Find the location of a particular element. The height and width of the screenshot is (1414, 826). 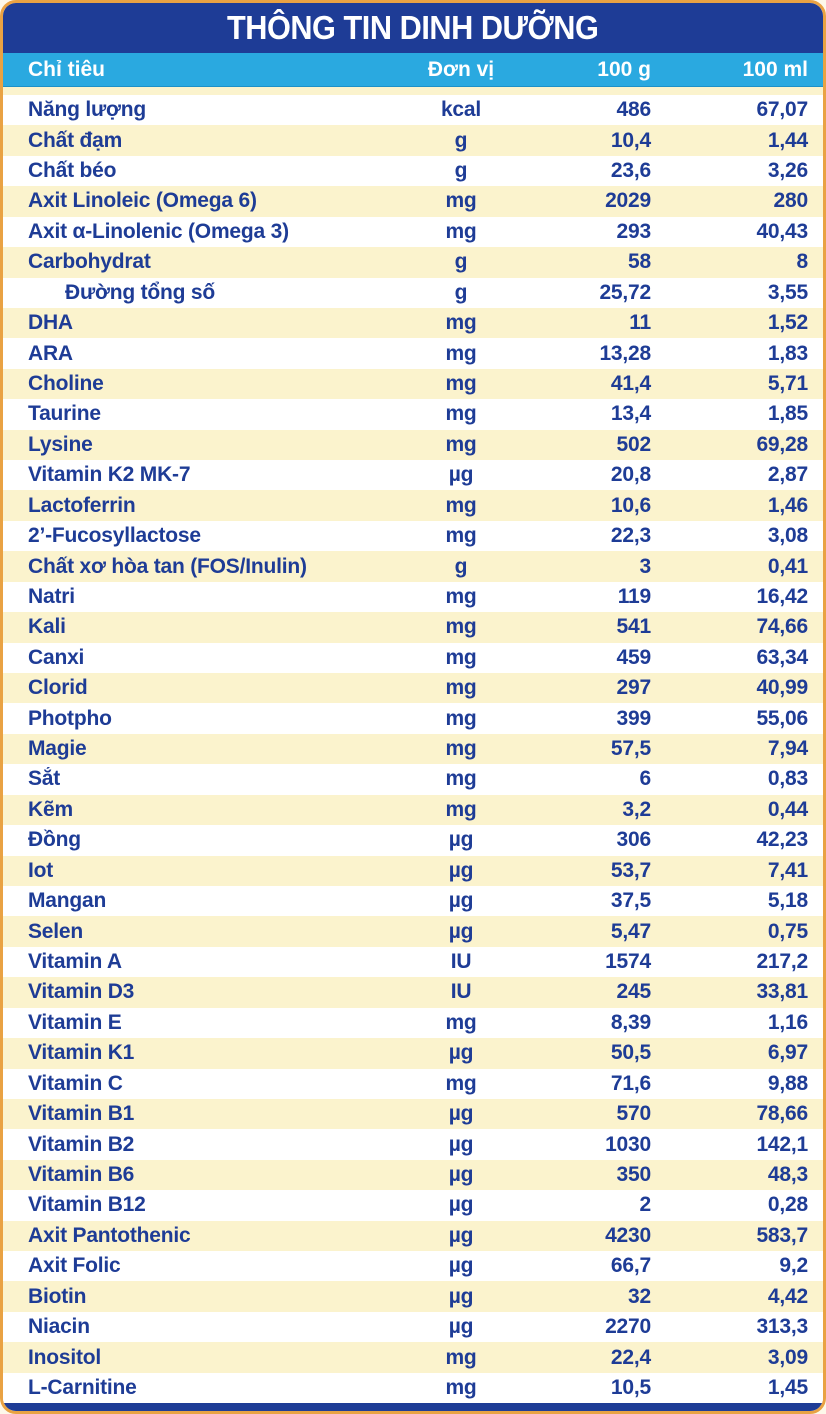

row-label: Photpho is located at coordinates (70, 718).